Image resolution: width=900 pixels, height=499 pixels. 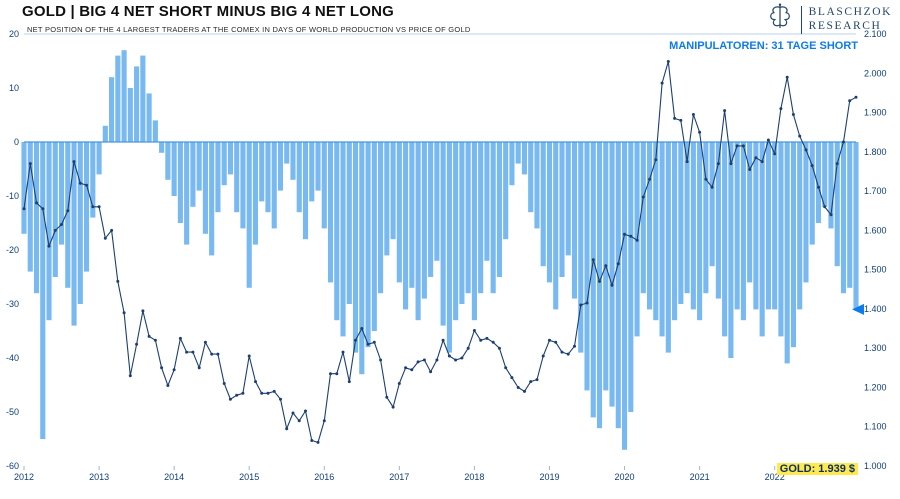 I want to click on svg-text: 1.400, so click(x=875, y=309).